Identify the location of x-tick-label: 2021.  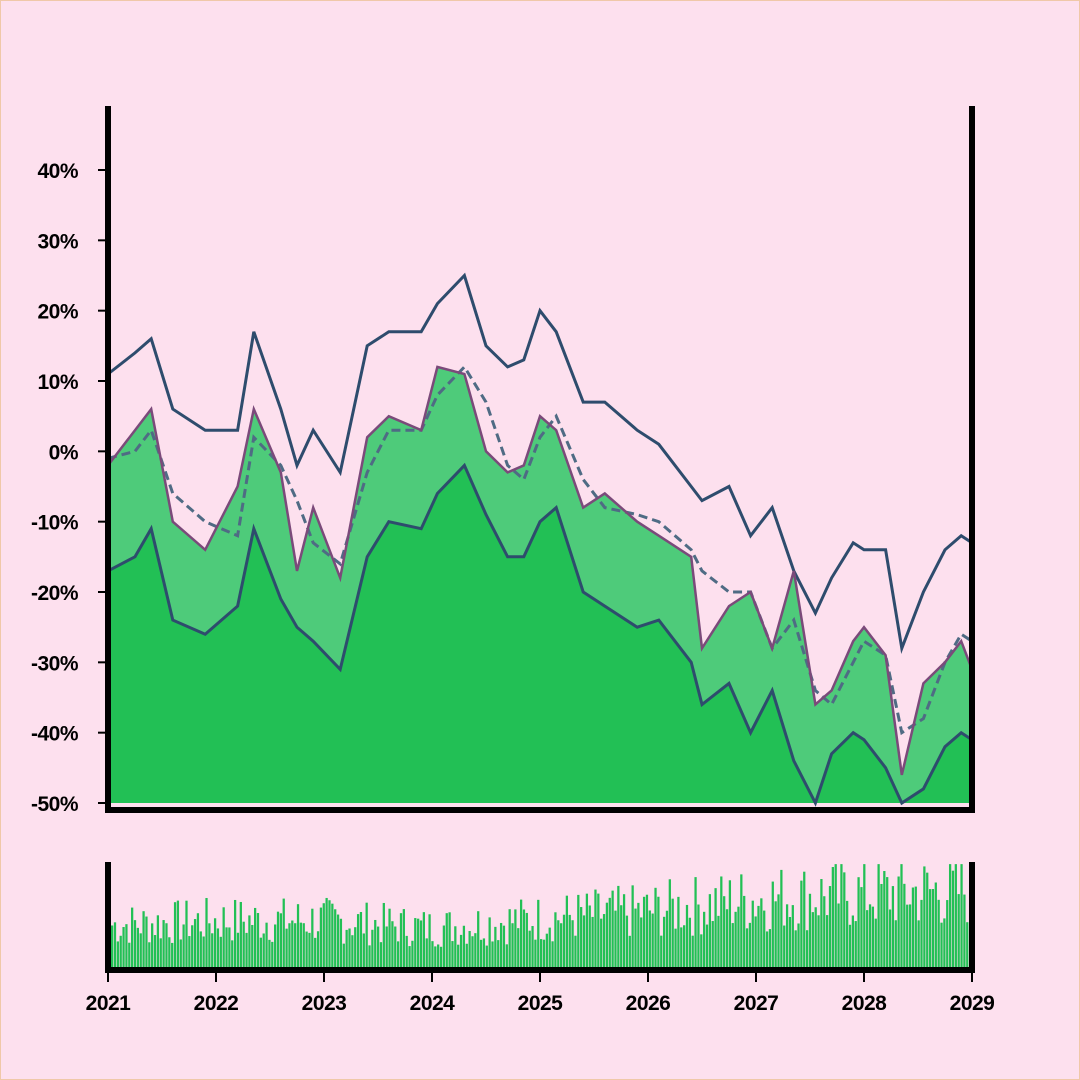
(109, 1003).